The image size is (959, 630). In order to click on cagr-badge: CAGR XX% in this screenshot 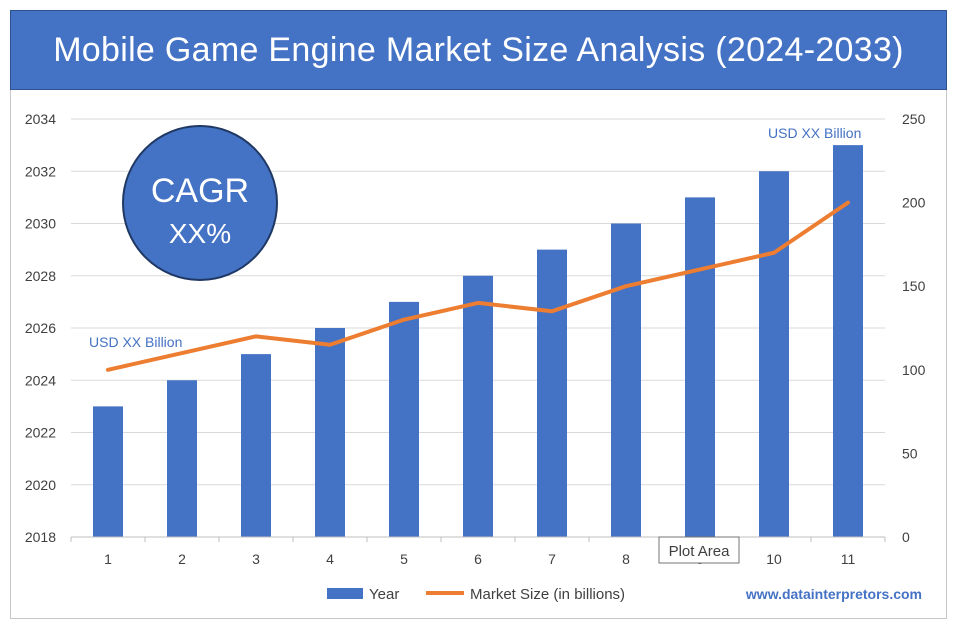, I will do `click(200, 203)`.